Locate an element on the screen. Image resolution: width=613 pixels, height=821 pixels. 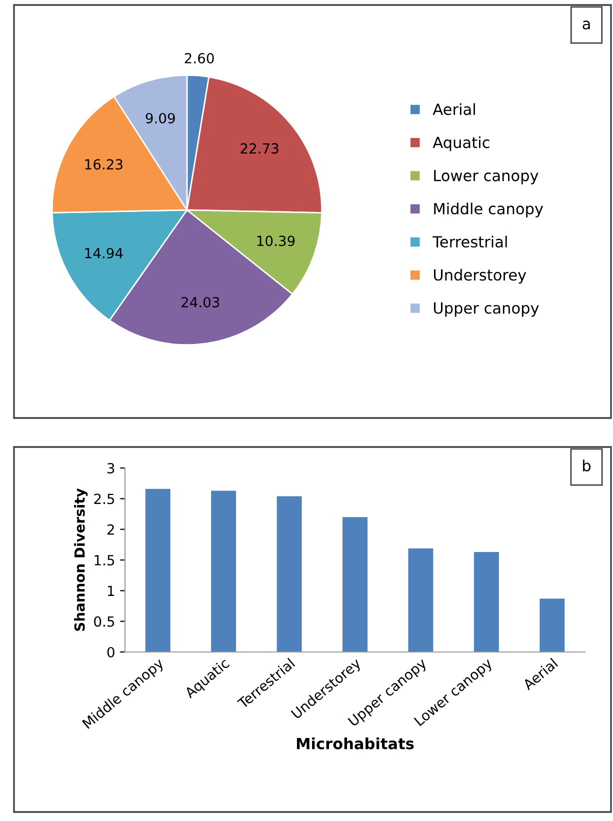
y-tick-label: 2.5 is located at coordinates (104, 499).